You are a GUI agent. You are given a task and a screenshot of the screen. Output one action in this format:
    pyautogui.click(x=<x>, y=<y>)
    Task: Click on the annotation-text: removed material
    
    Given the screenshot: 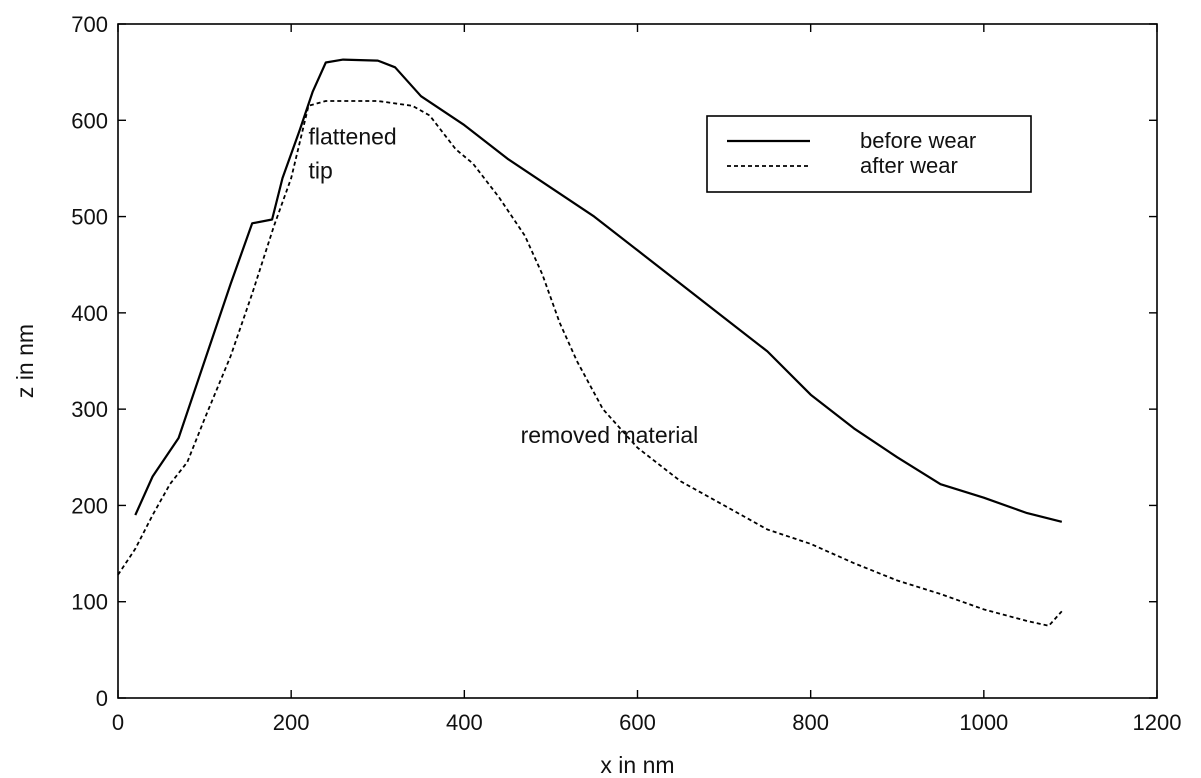 What is the action you would take?
    pyautogui.click(x=610, y=435)
    